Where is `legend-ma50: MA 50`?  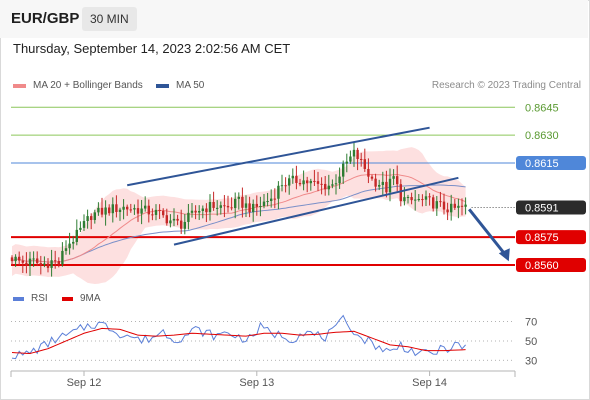 legend-ma50: MA 50 is located at coordinates (180, 85).